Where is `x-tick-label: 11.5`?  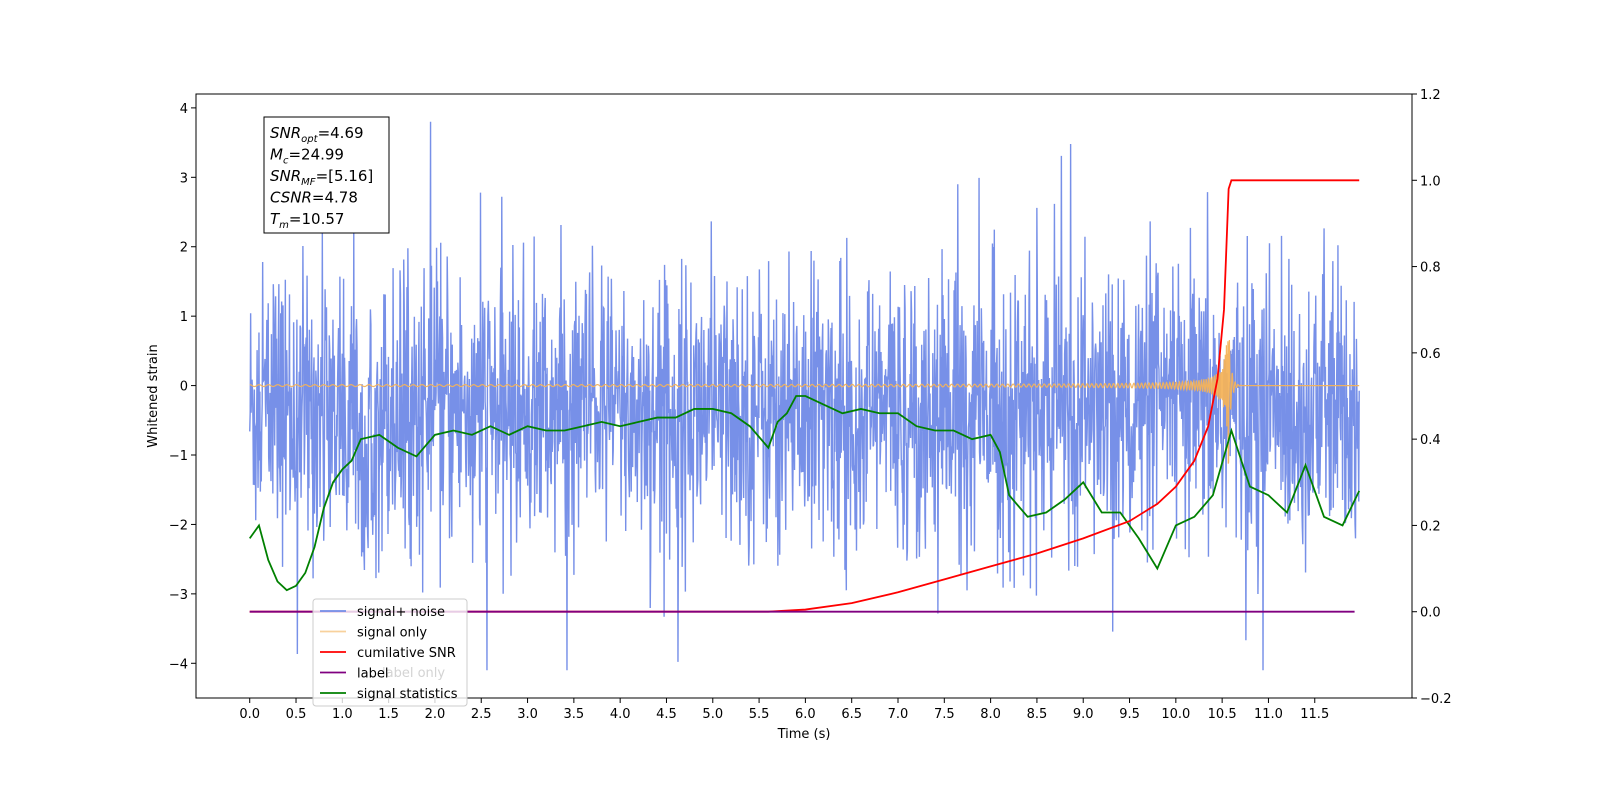
x-tick-label: 11.5 is located at coordinates (1314, 714).